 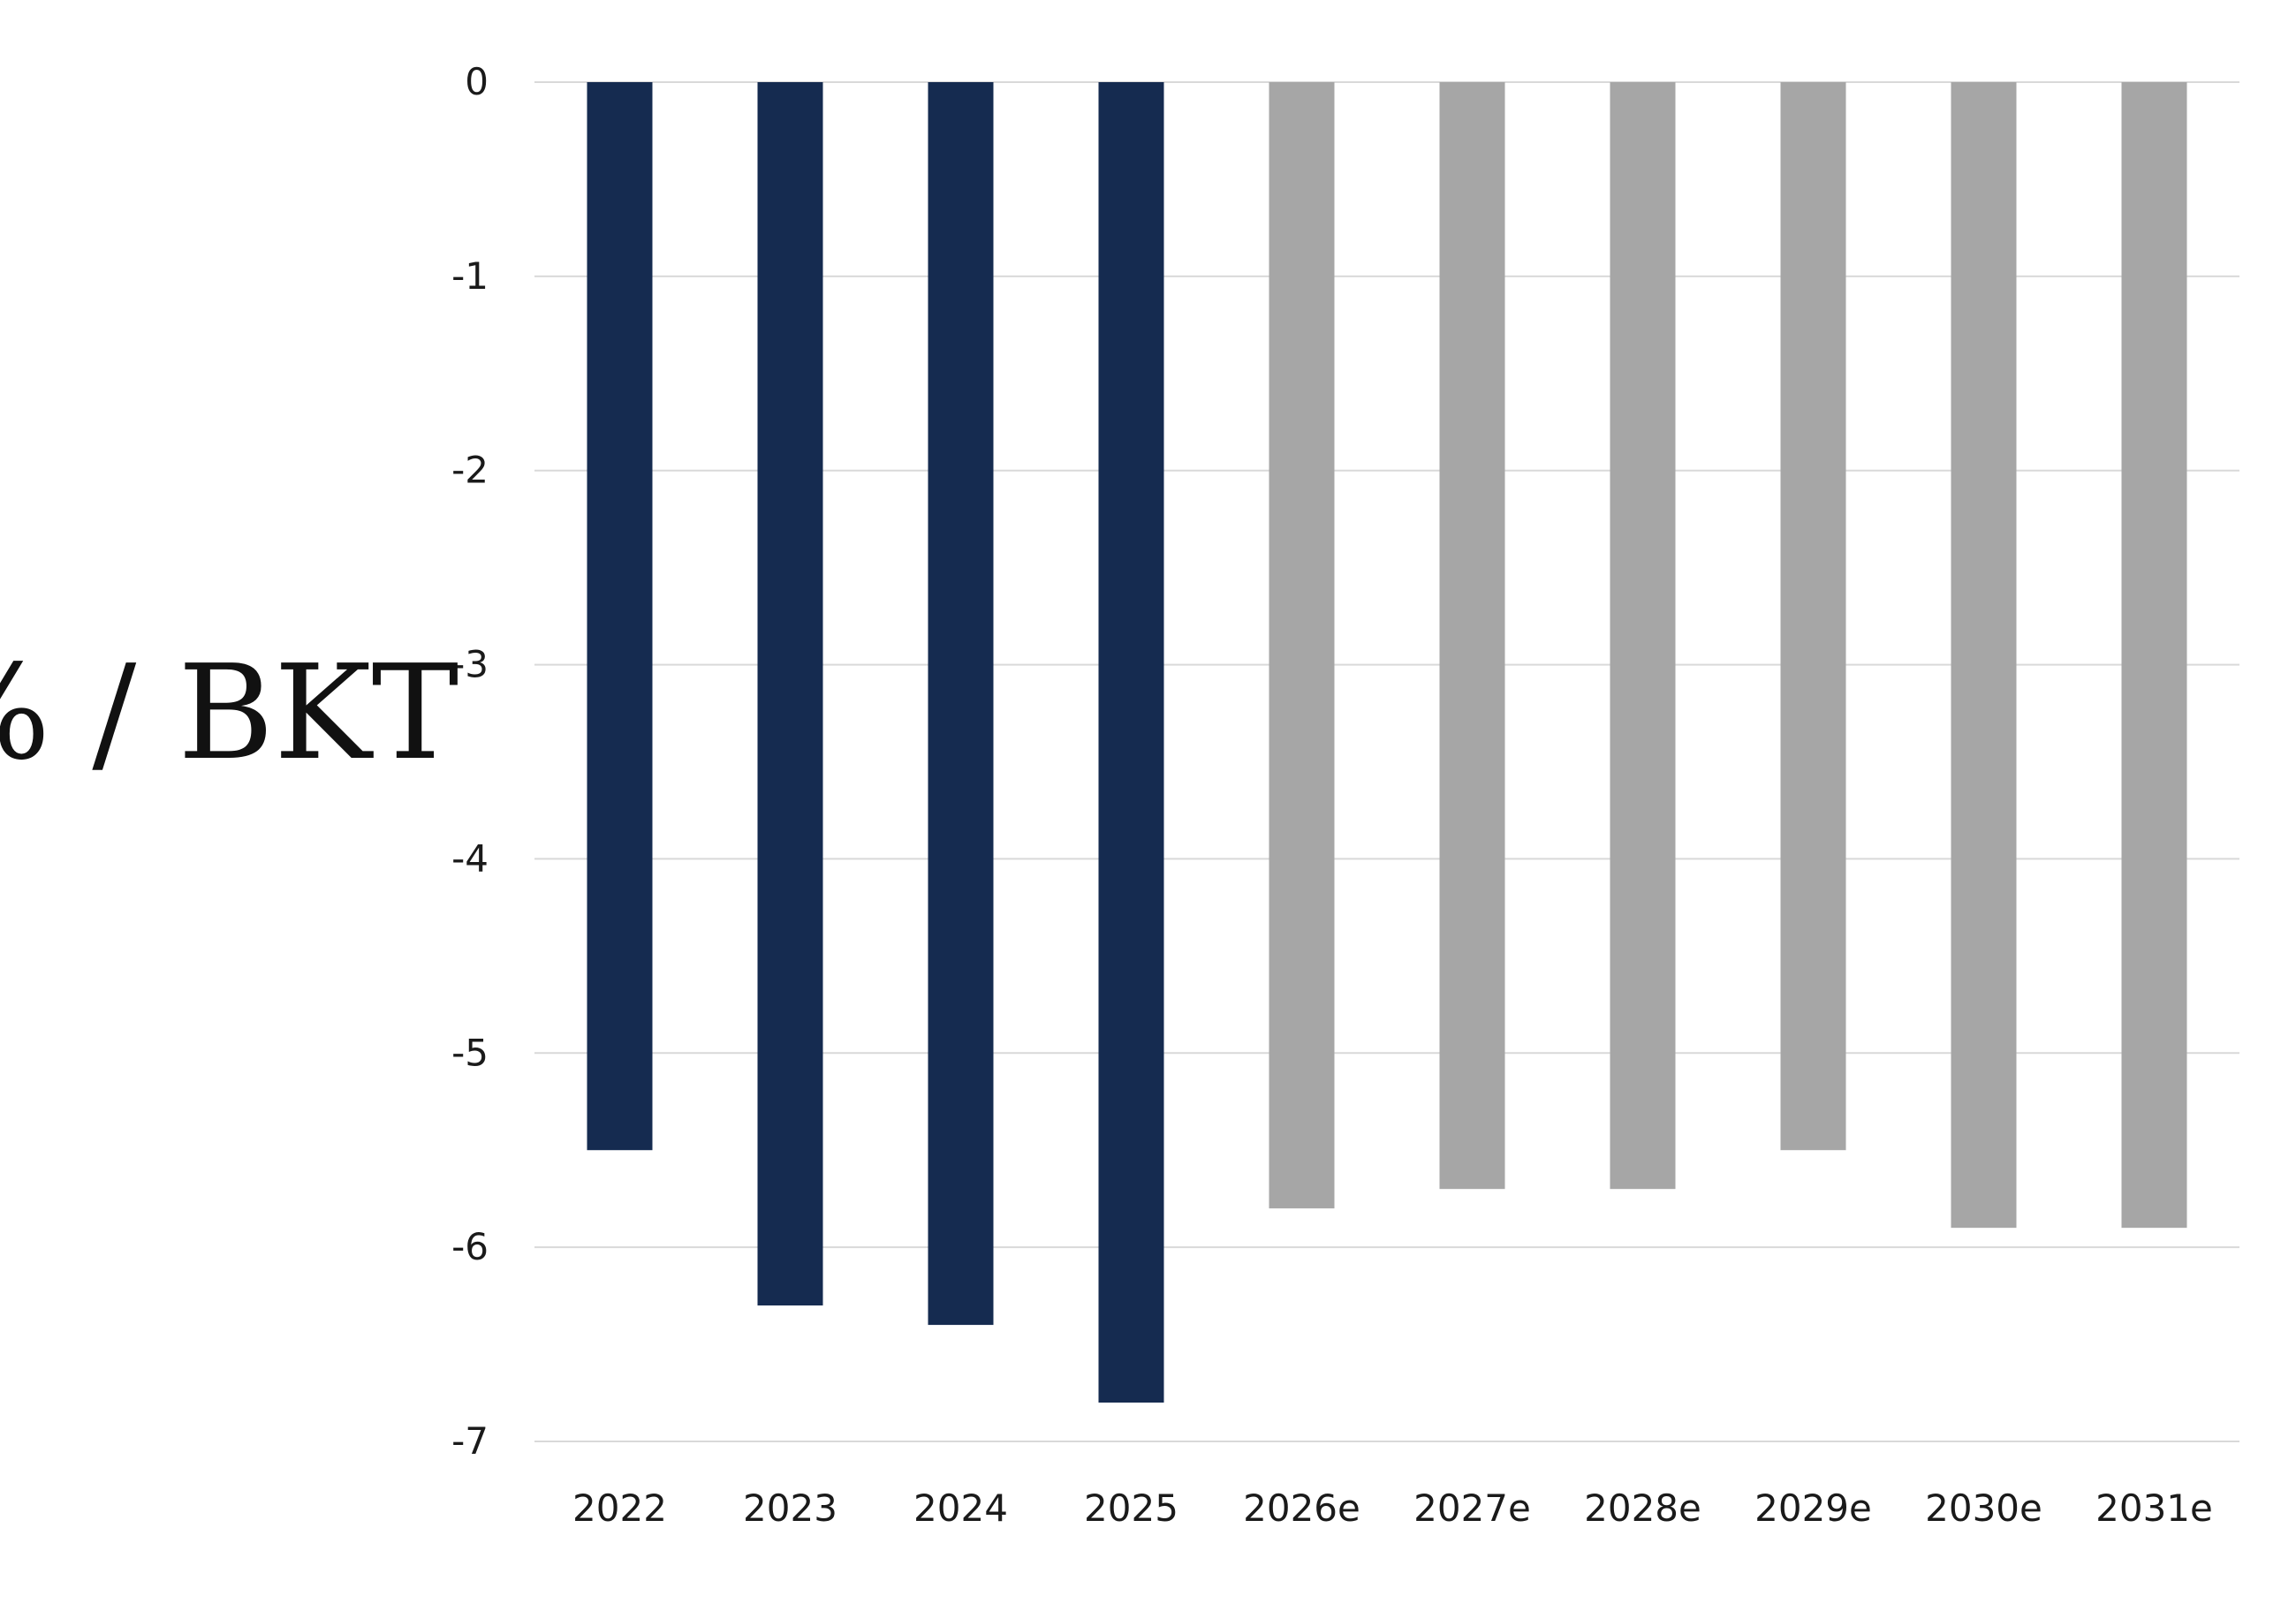 What do you see at coordinates (470, 276) in the screenshot?
I see `y-tick-label: -1` at bounding box center [470, 276].